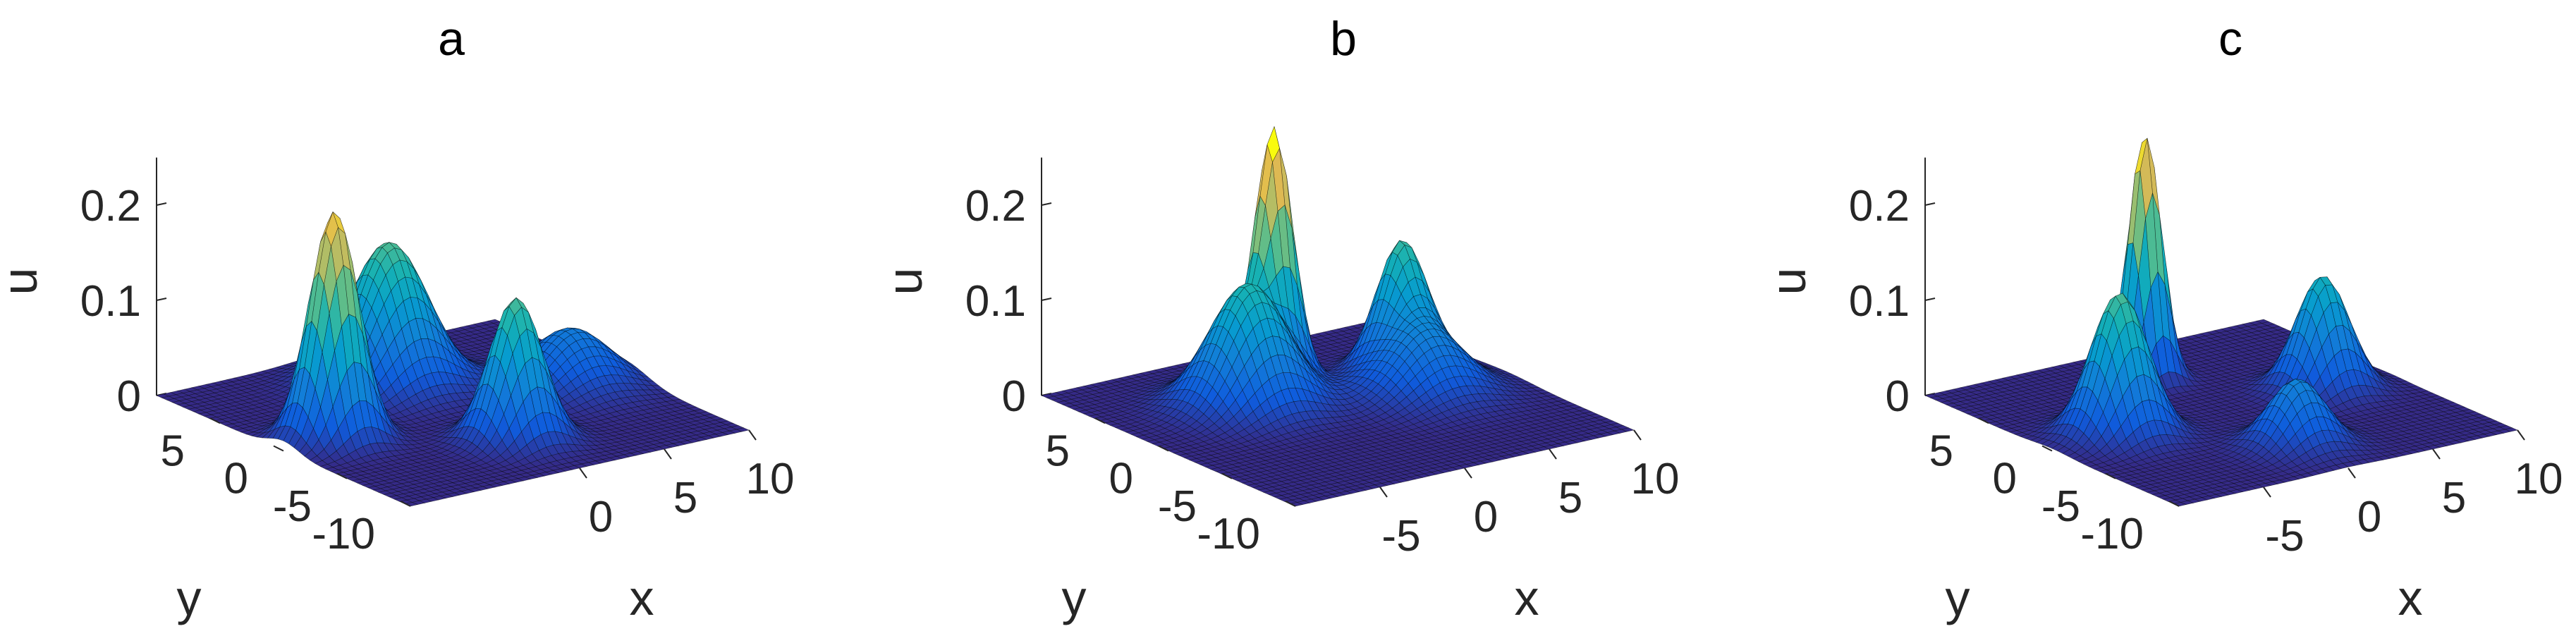 This screenshot has height=643, width=2576. What do you see at coordinates (2230, 39) in the screenshot?
I see `panel-title: c` at bounding box center [2230, 39].